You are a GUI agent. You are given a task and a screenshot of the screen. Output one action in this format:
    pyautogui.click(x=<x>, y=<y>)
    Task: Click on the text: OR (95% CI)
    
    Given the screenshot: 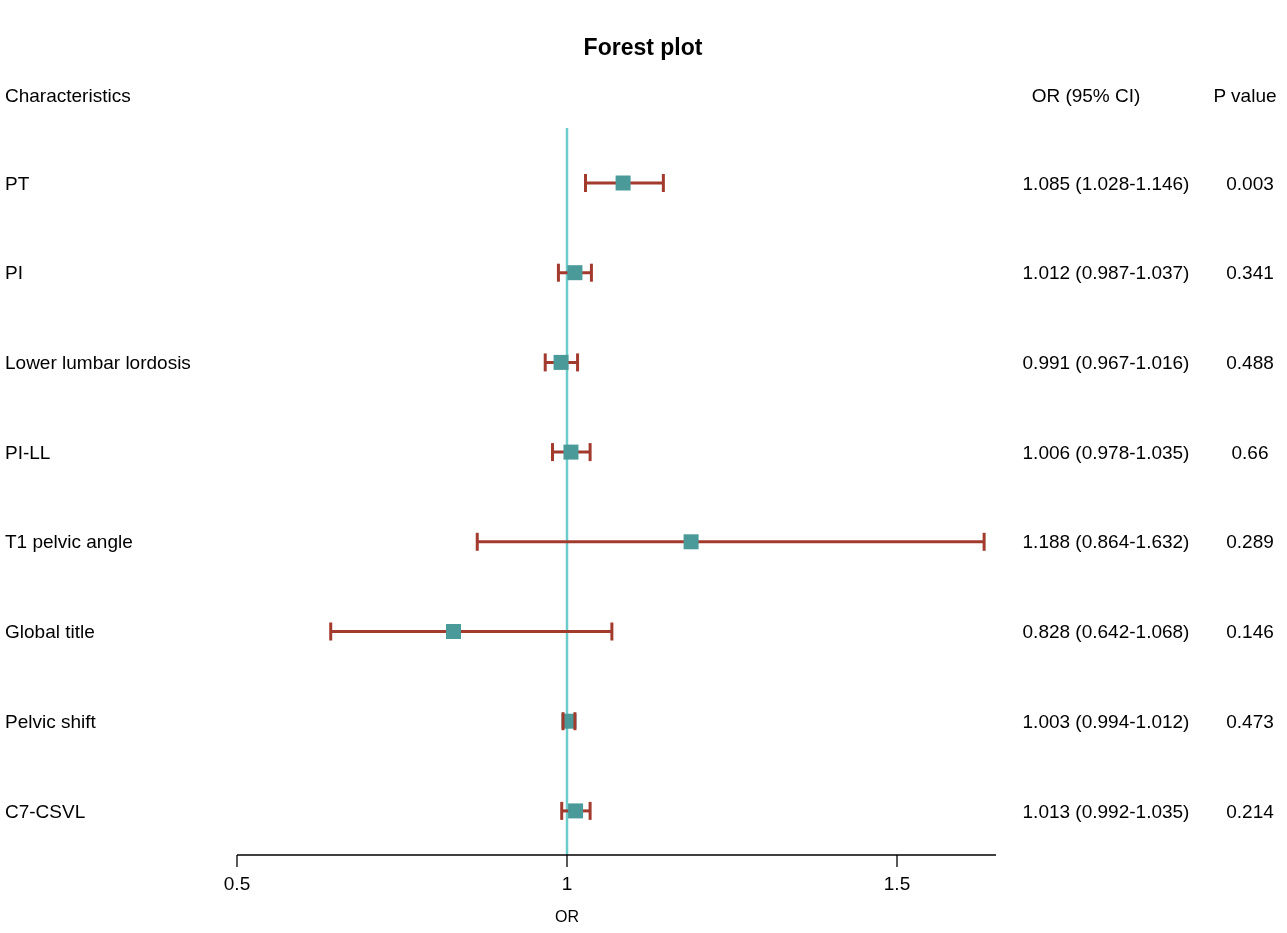 What is the action you would take?
    pyautogui.click(x=1086, y=95)
    